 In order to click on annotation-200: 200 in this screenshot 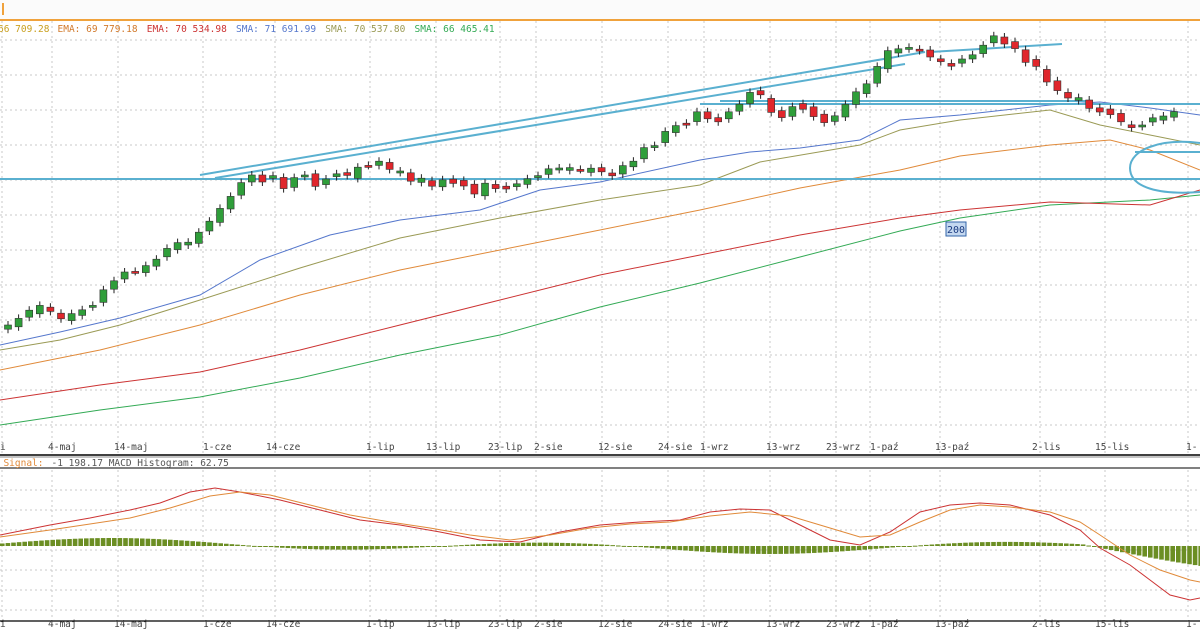, I will do `click(956, 229)`.